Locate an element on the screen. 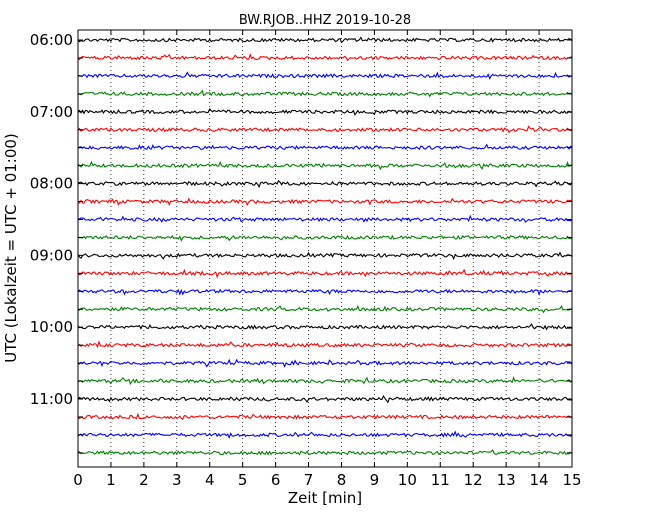 This screenshot has height=520, width=650. x-tick-label: 1 is located at coordinates (111, 480).